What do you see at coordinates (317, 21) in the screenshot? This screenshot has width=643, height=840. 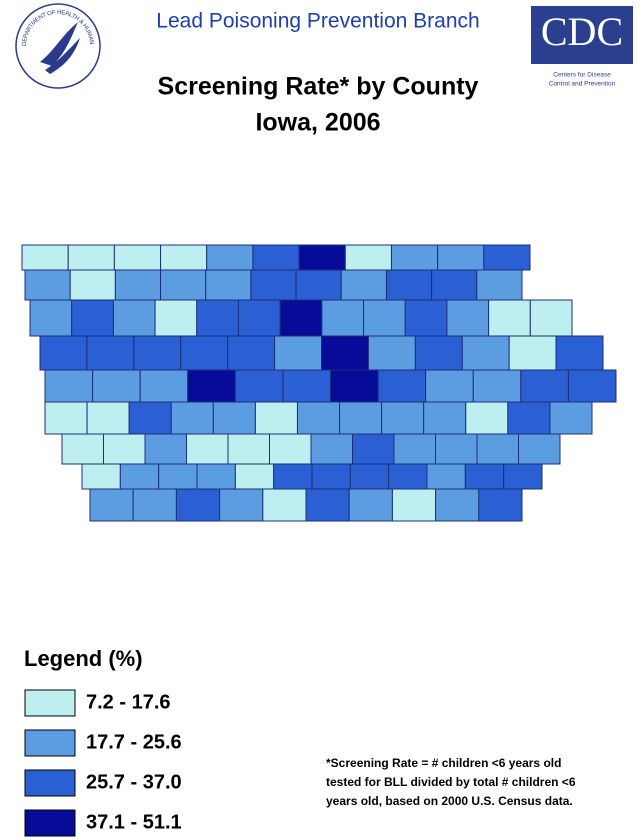 I see `branch-title: Lead Poisoning Prevention Branch` at bounding box center [317, 21].